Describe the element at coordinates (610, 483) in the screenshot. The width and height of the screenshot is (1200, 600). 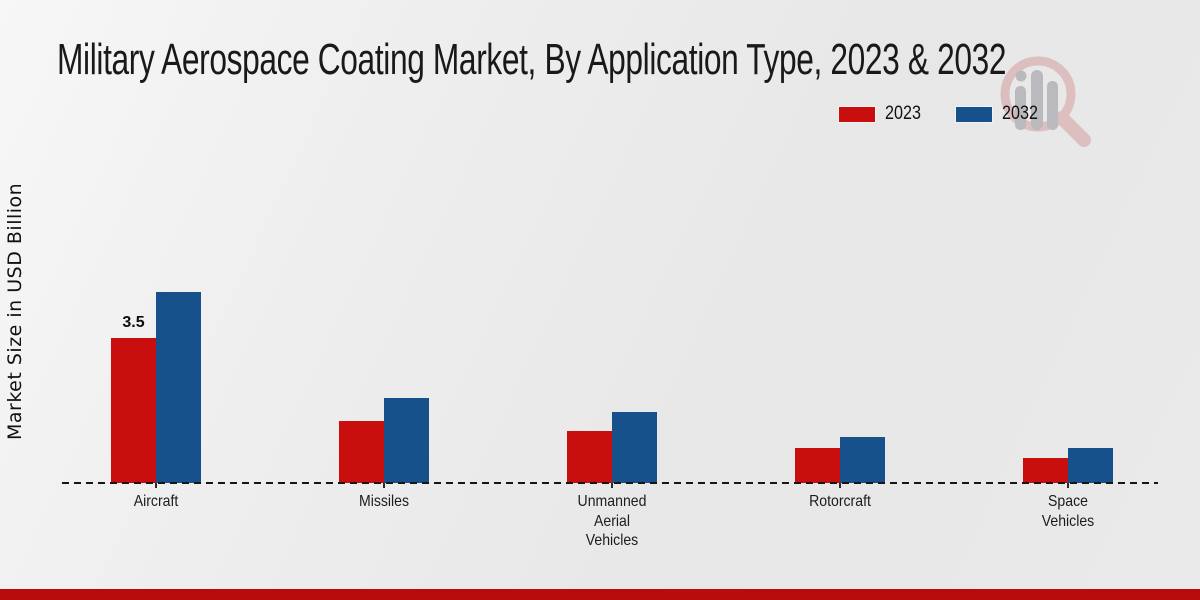
I see `x-axis-baseline` at that location.